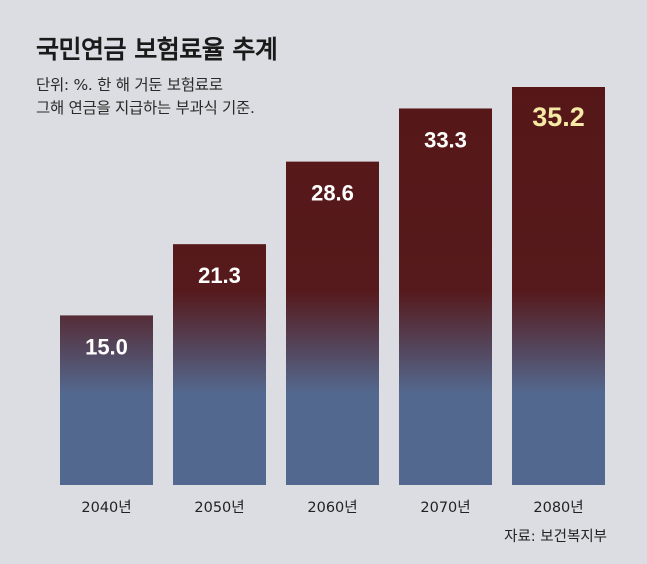 The image size is (647, 564). What do you see at coordinates (555, 537) in the screenshot?
I see `source-note: 자료: 보건복지부` at bounding box center [555, 537].